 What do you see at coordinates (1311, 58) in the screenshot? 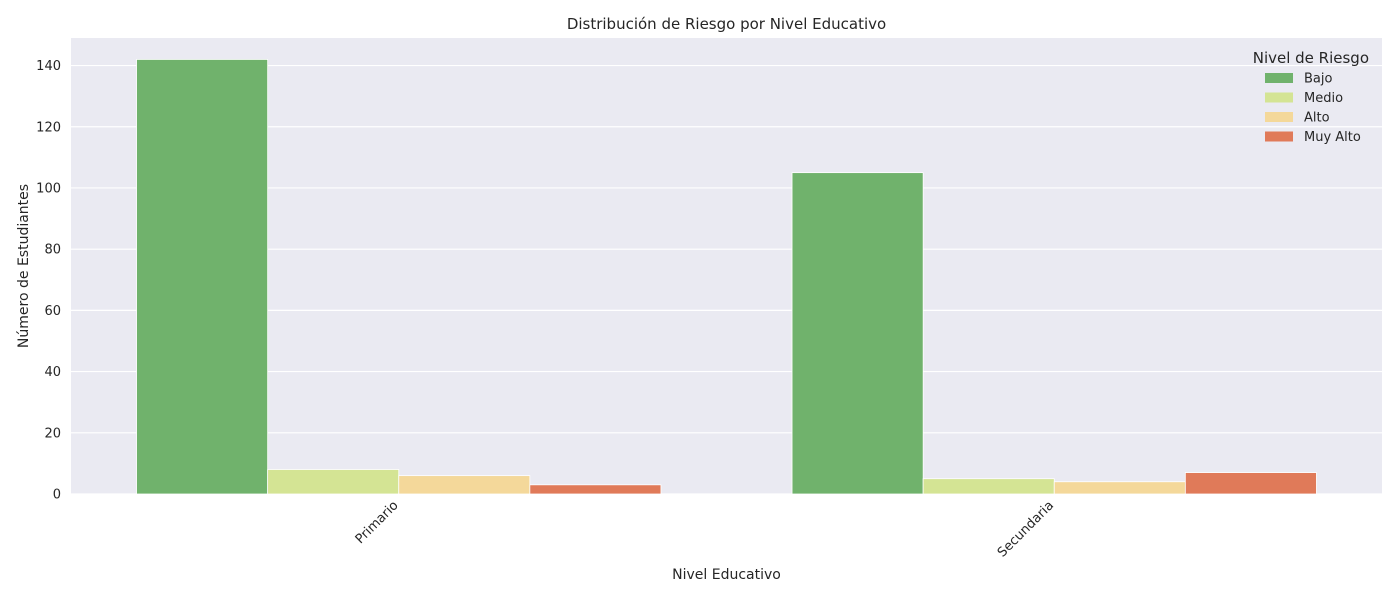
I see `legend-title: Nivel de Riesgo` at bounding box center [1311, 58].